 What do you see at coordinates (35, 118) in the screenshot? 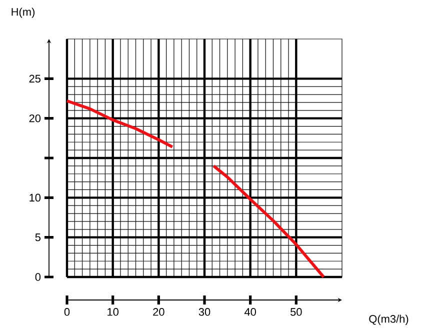
I see `y-tick-label: 20` at bounding box center [35, 118].